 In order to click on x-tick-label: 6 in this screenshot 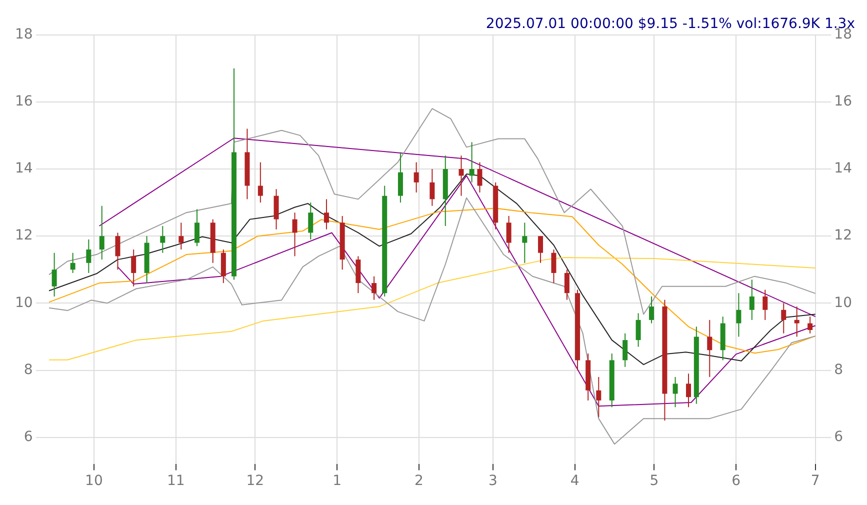, I will do `click(736, 481)`.